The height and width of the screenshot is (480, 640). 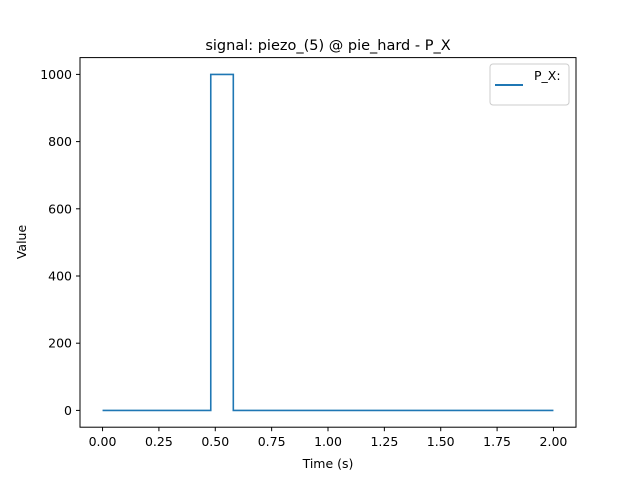 What do you see at coordinates (103, 441) in the screenshot?
I see `x-tick-label: 0.00` at bounding box center [103, 441].